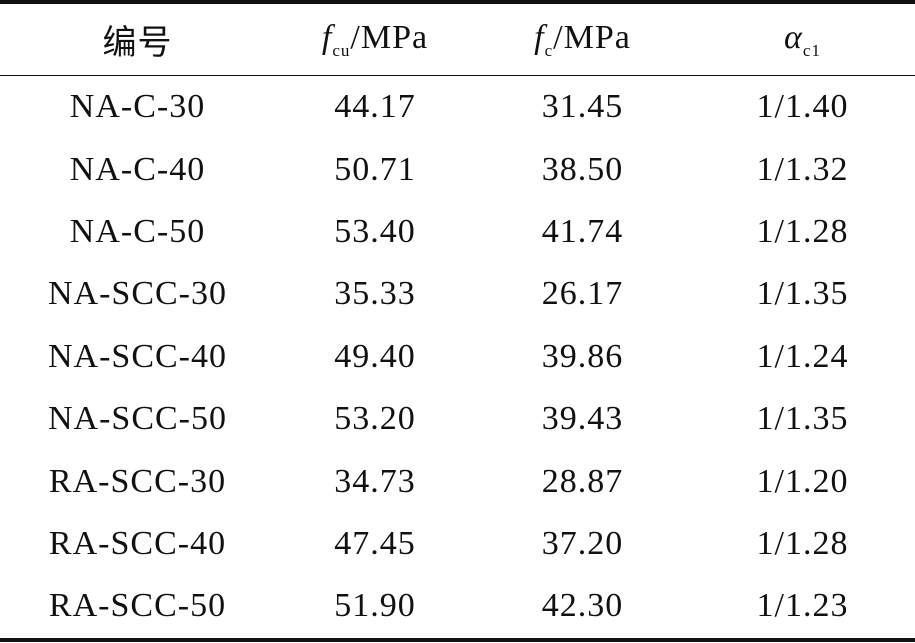  Describe the element at coordinates (341, 50) in the screenshot. I see `header-subscript: cu` at that location.